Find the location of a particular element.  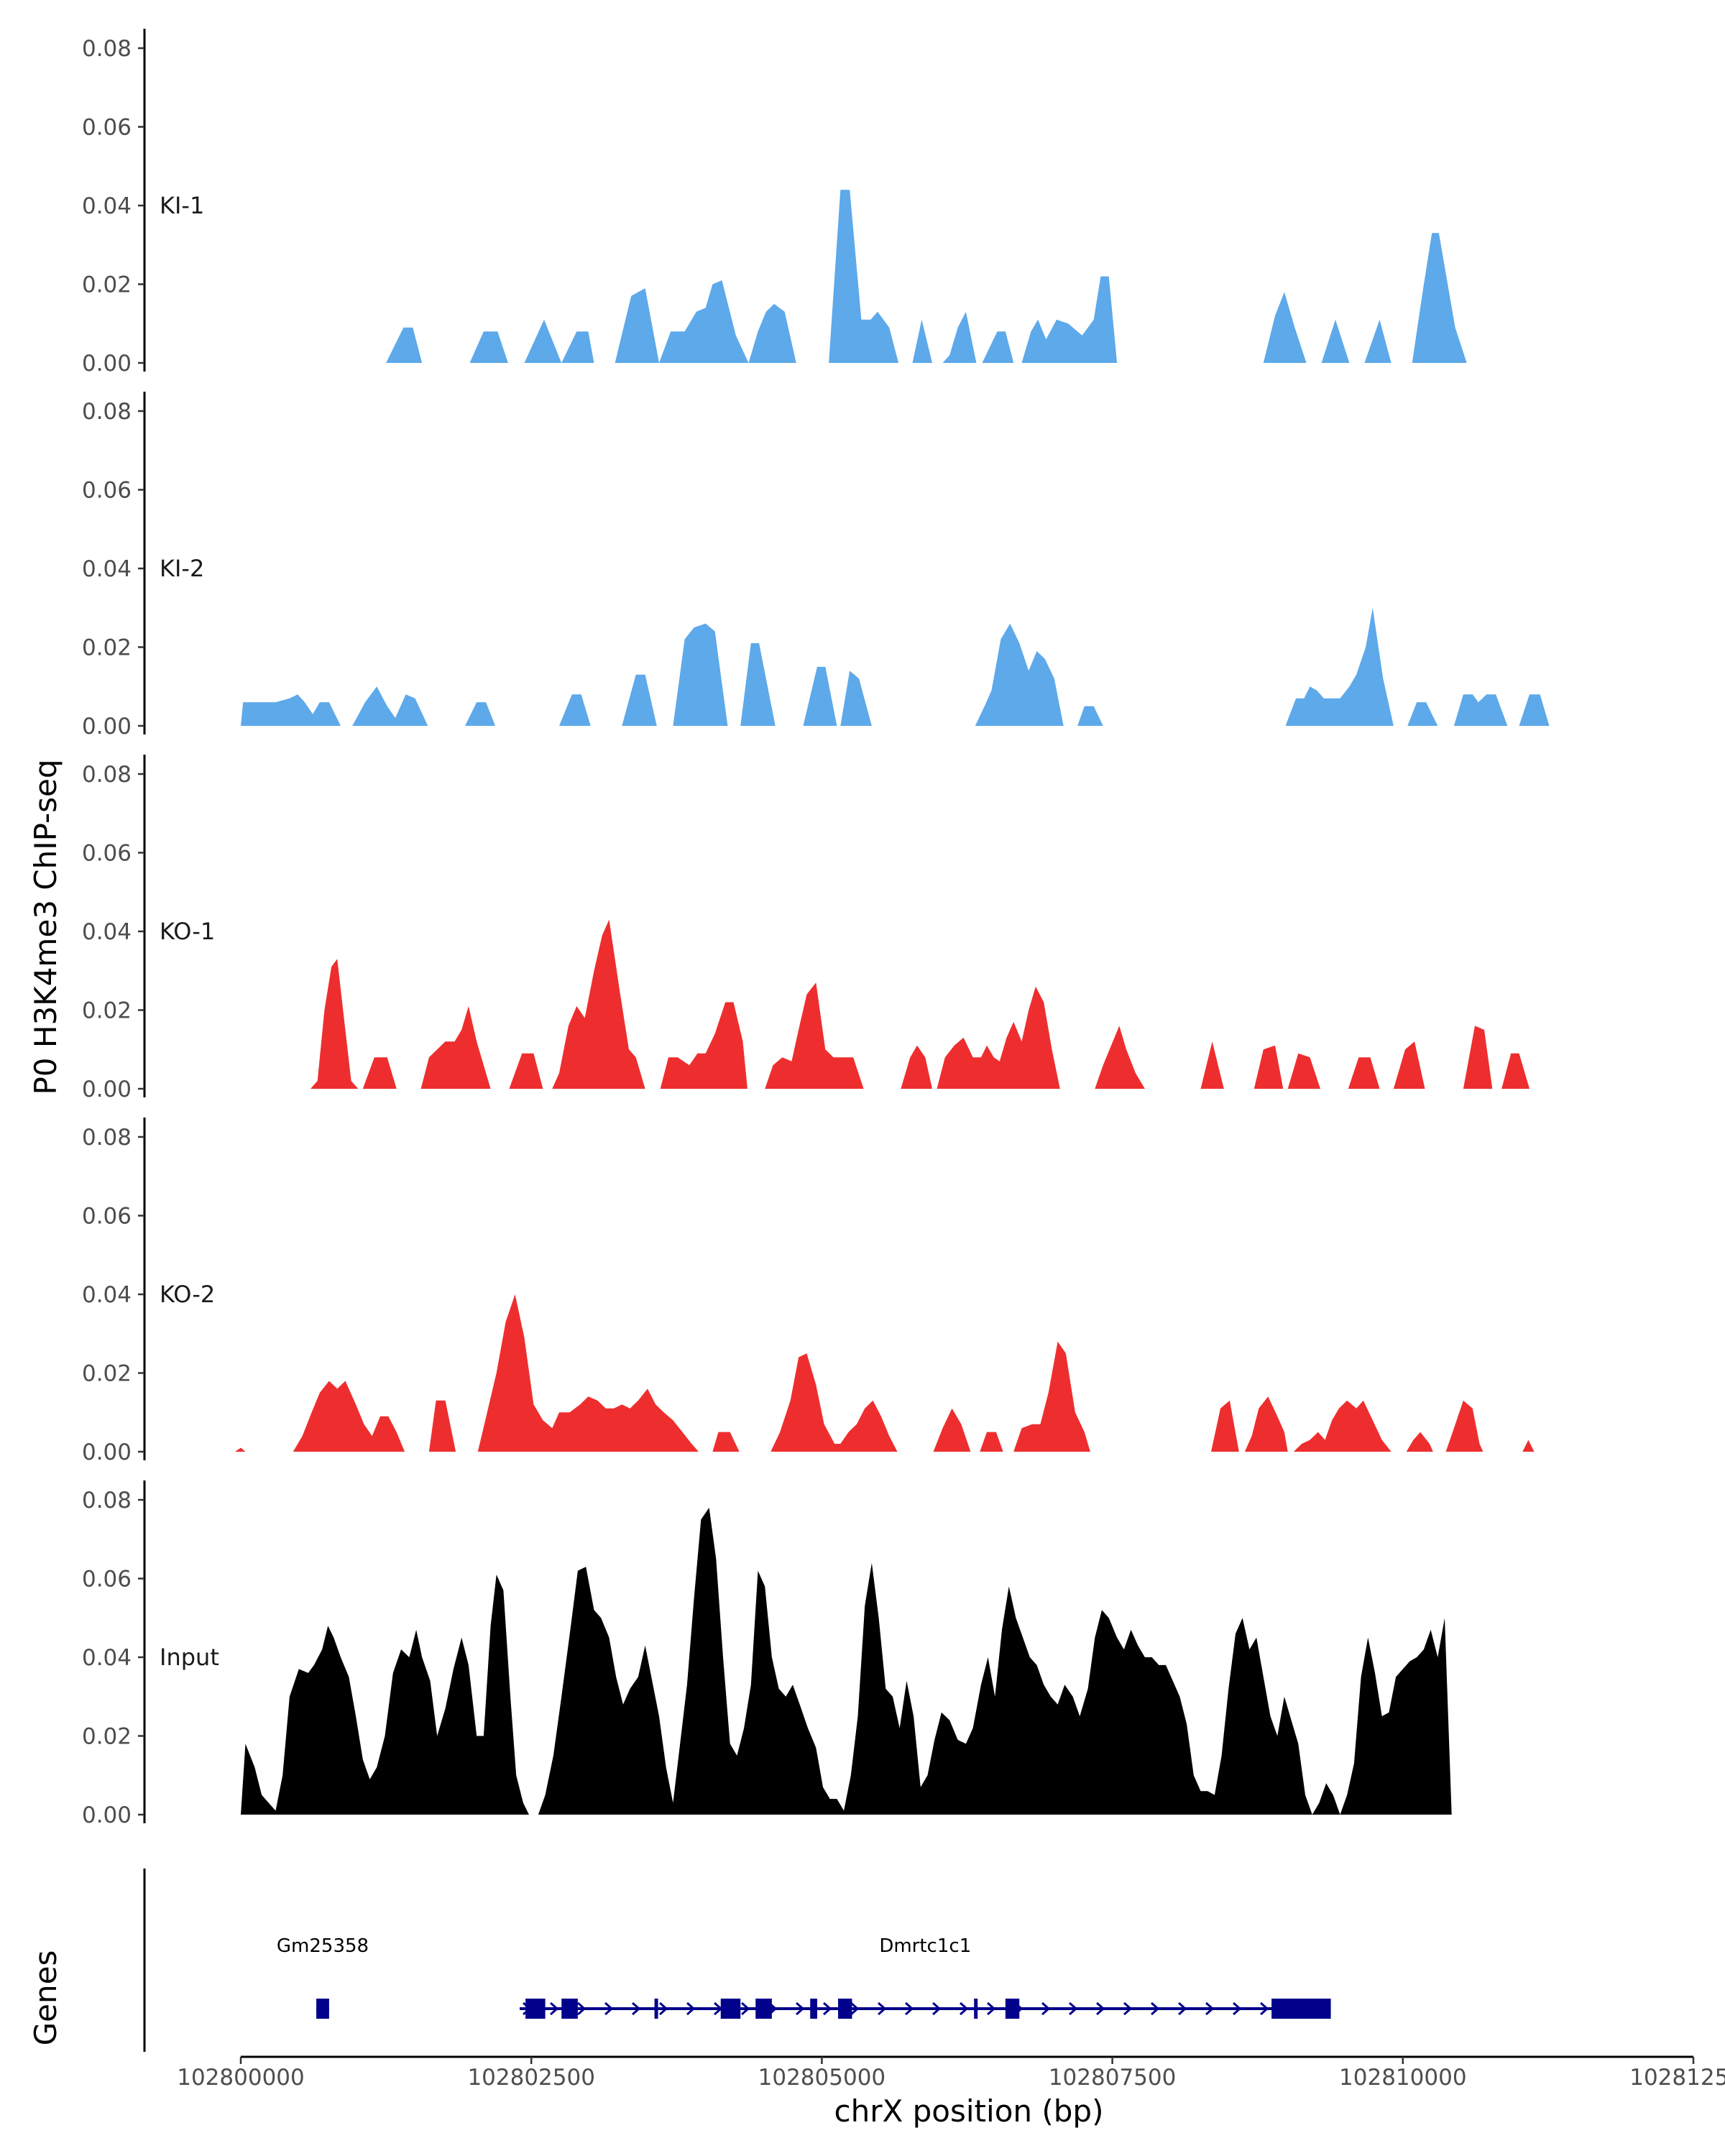

track-label: KI-2 is located at coordinates (182, 568).